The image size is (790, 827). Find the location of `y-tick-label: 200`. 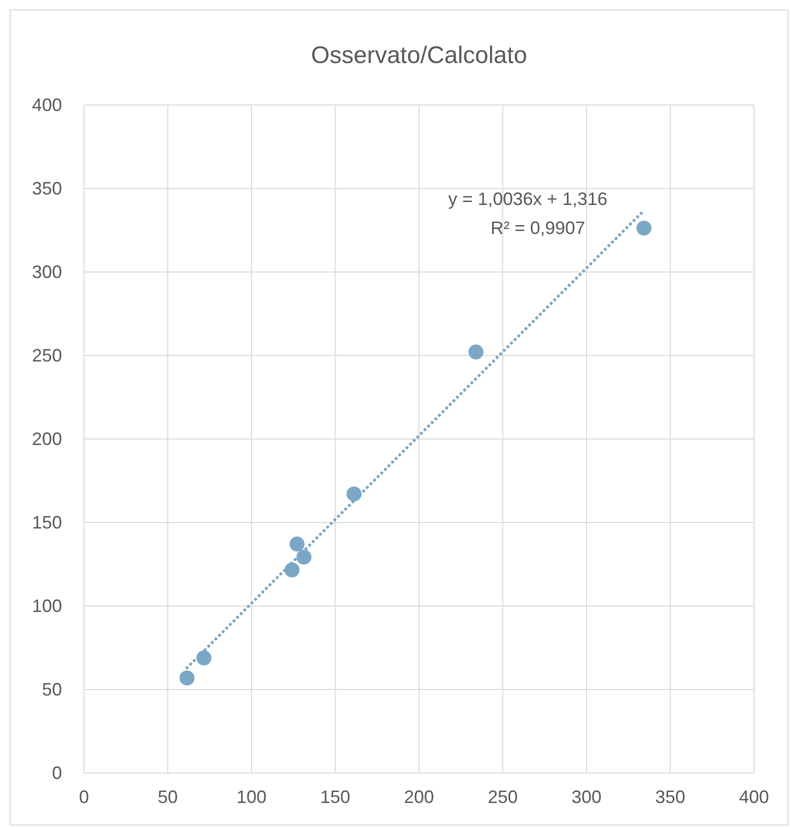

y-tick-label: 200 is located at coordinates (47, 439).